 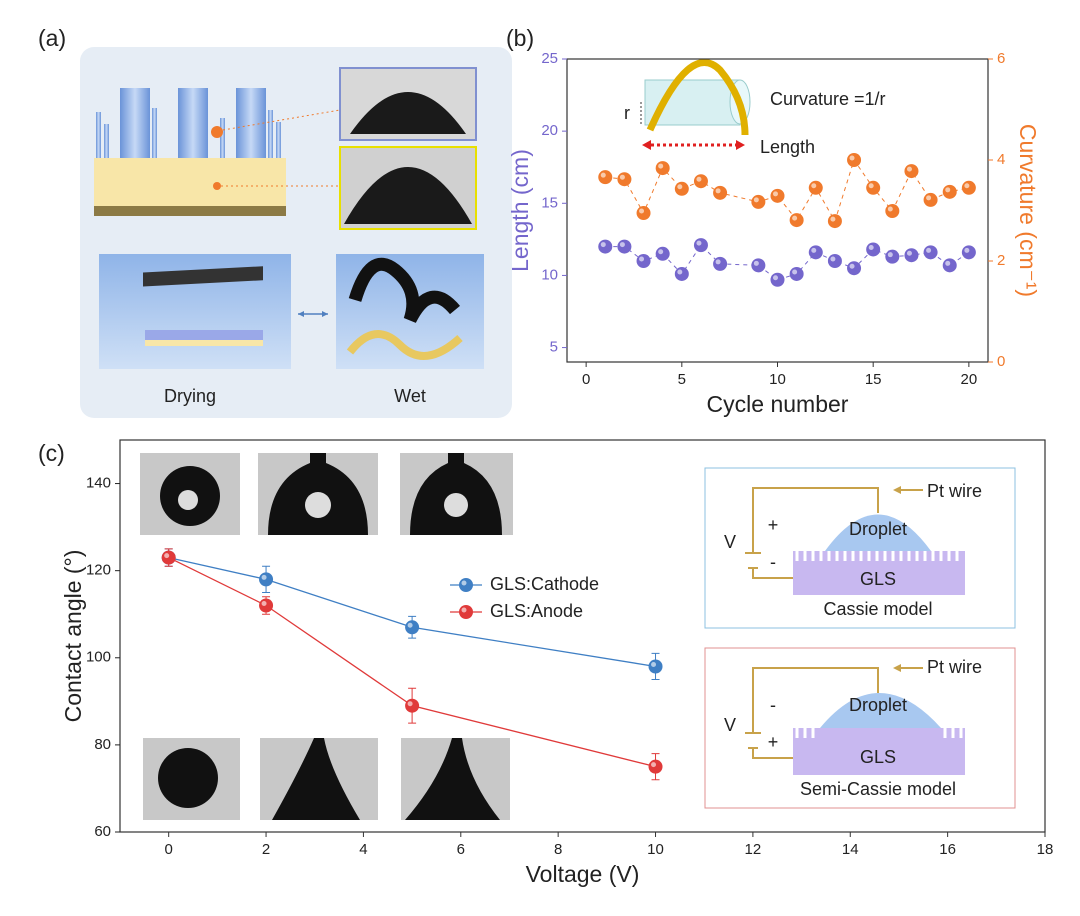 What do you see at coordinates (655, 849) in the screenshot?
I see `x-tick-label: 10` at bounding box center [655, 849].